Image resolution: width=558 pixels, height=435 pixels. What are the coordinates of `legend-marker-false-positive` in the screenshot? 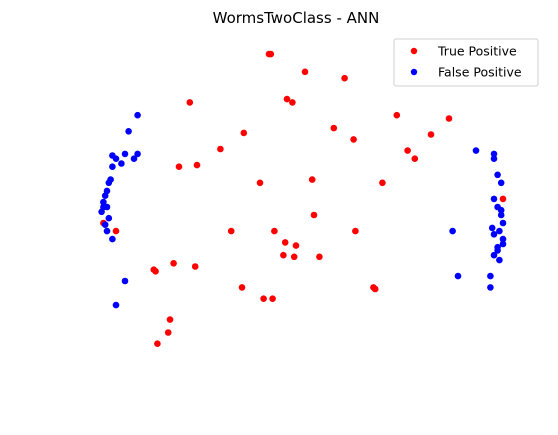 It's located at (414, 72).